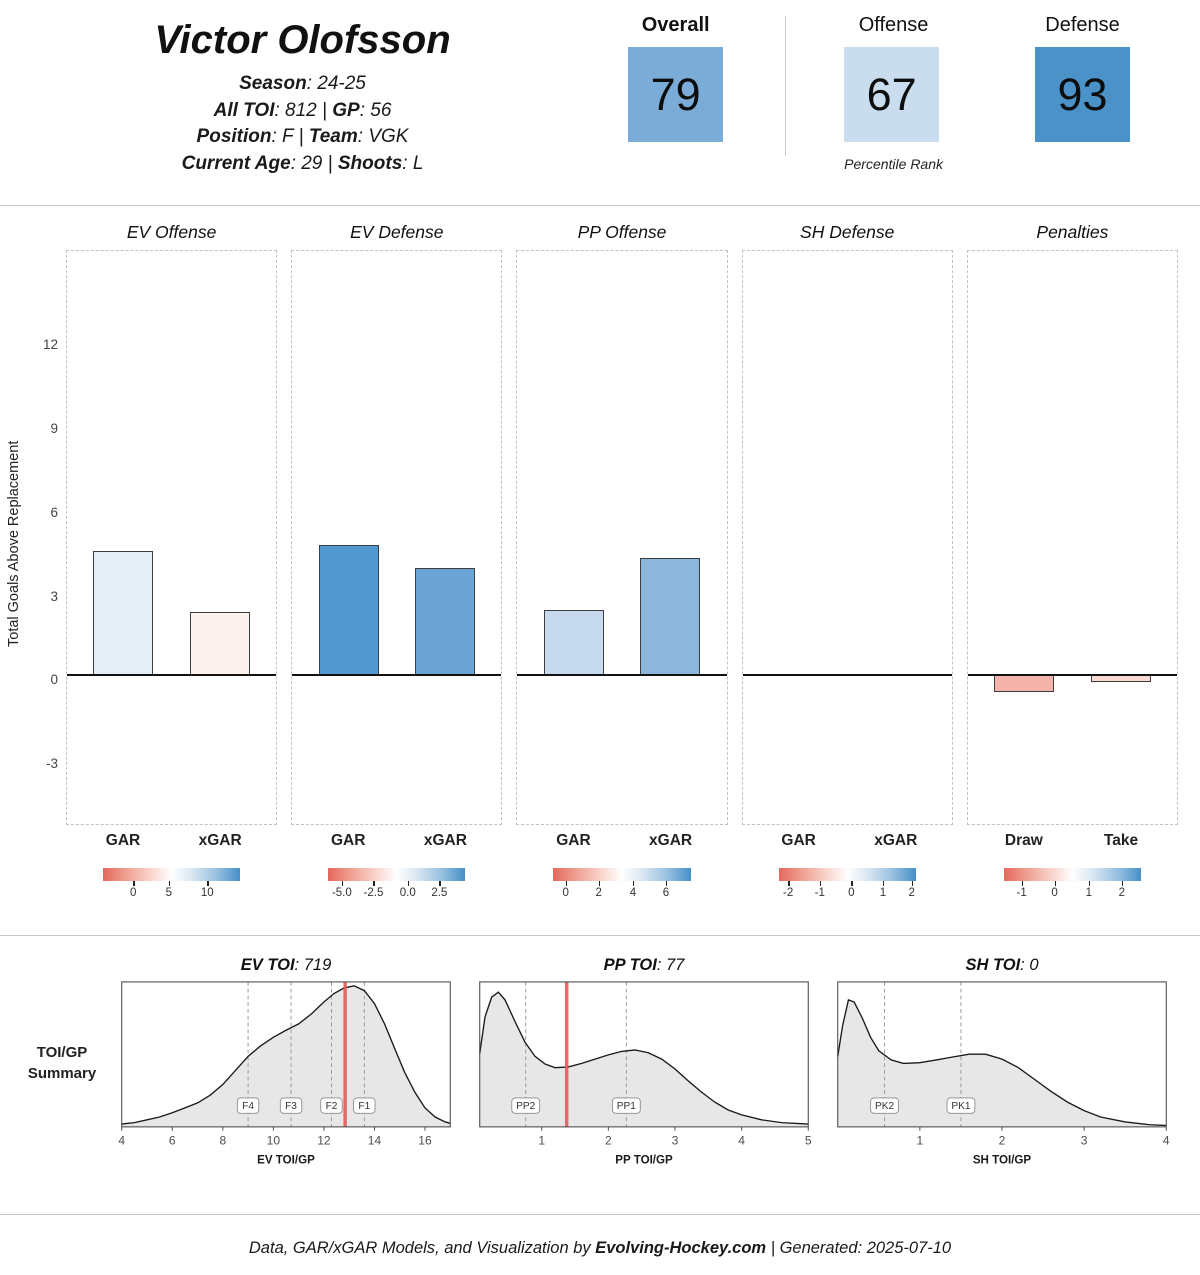 The width and height of the screenshot is (1200, 1275). I want to click on text-segment: Current Age, so click(236, 163).